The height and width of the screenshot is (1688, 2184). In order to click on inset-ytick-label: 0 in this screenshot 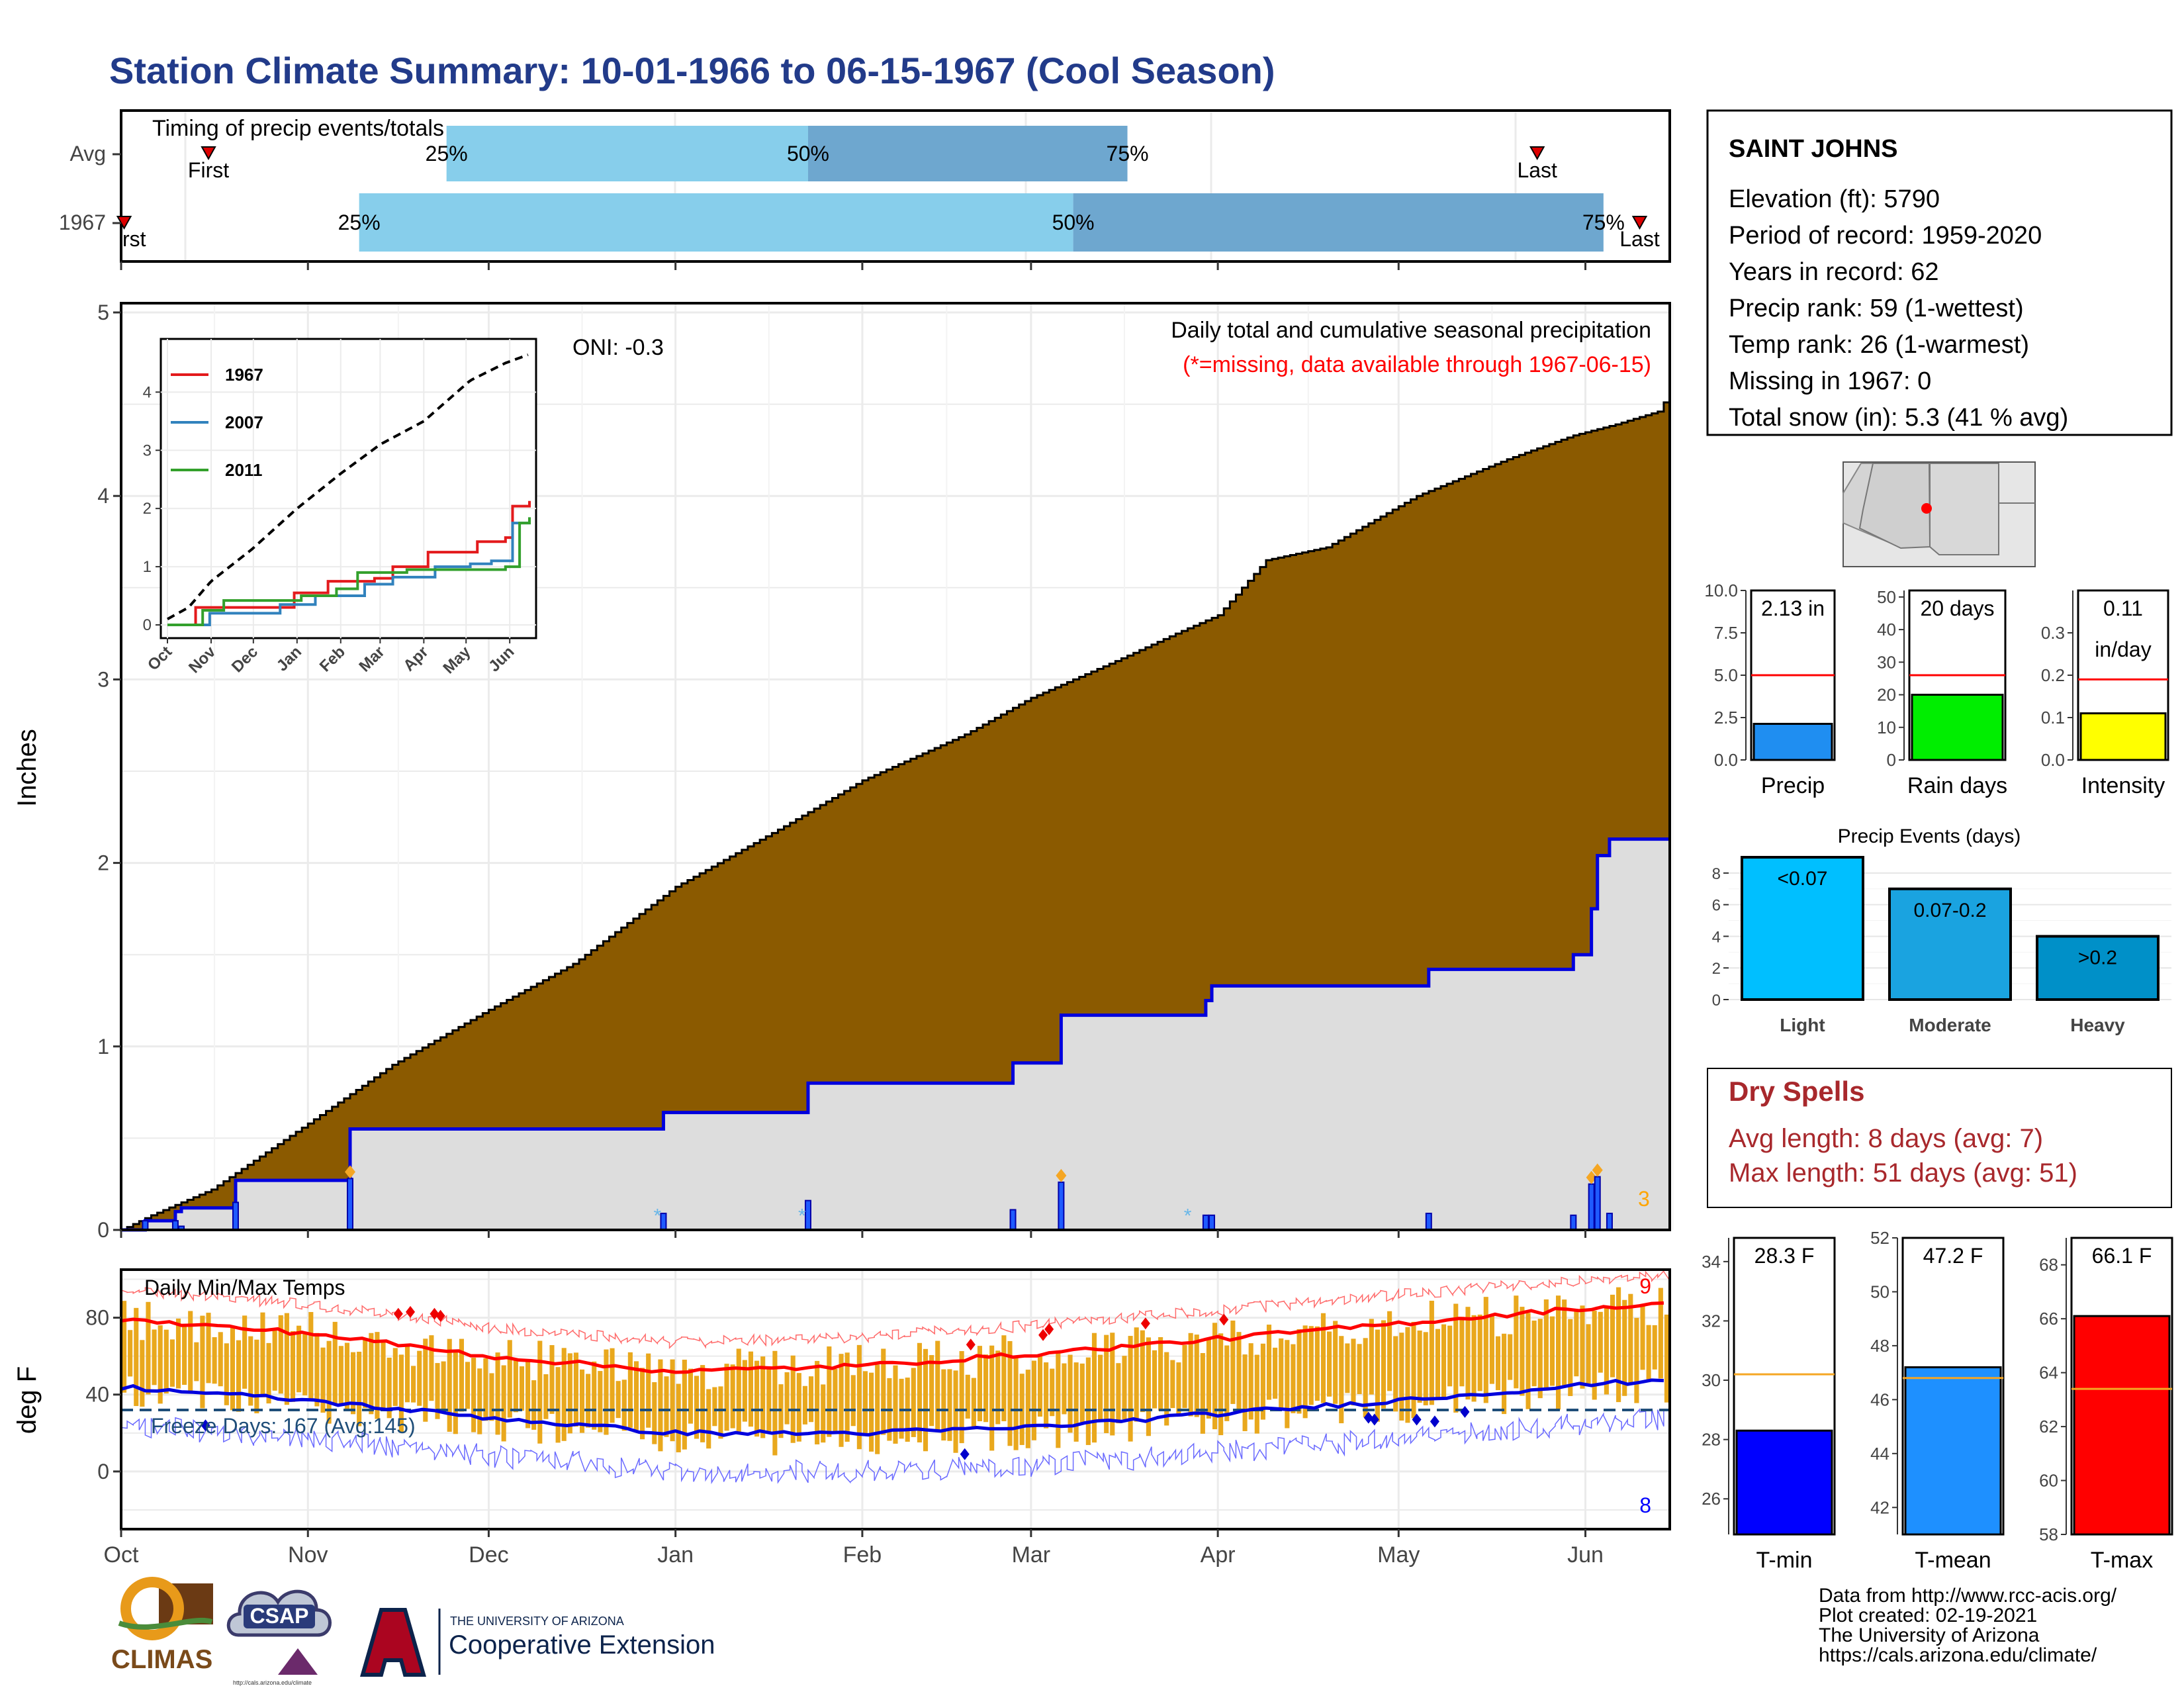, I will do `click(147, 625)`.